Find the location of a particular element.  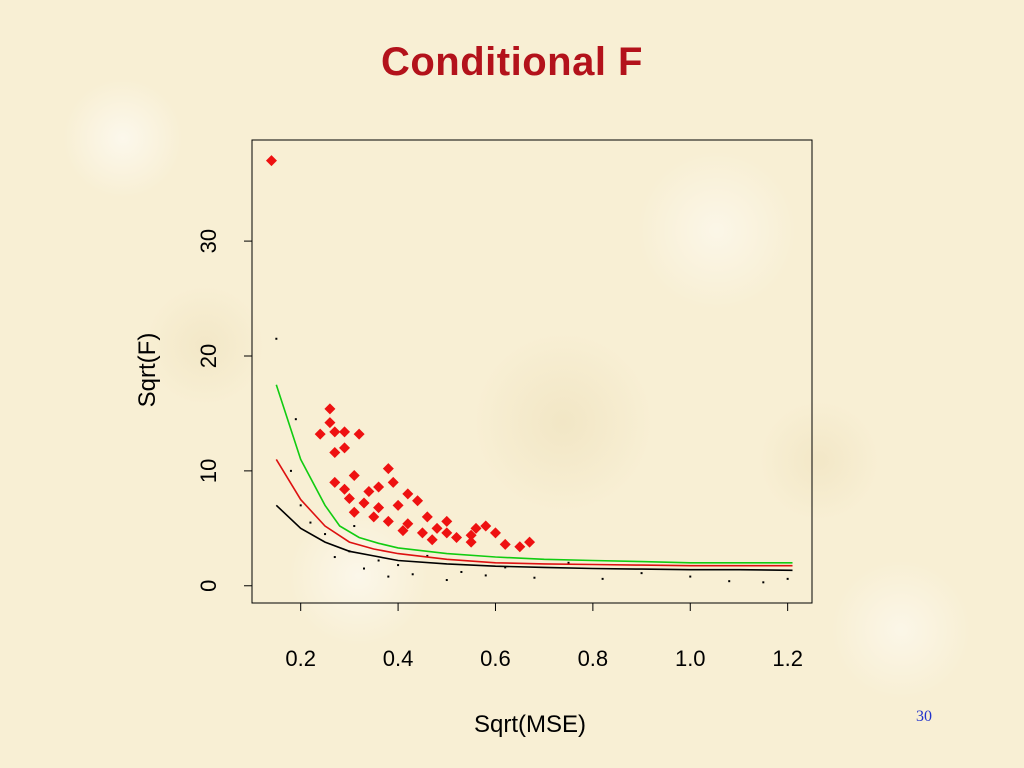

series-3-line is located at coordinates (534, 512).